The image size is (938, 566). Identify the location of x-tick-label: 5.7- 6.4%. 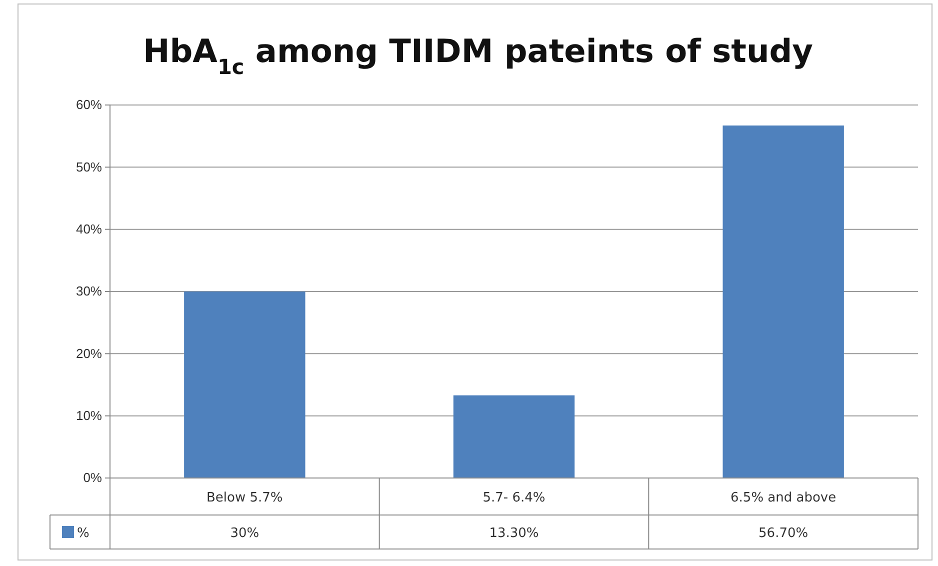
(514, 498).